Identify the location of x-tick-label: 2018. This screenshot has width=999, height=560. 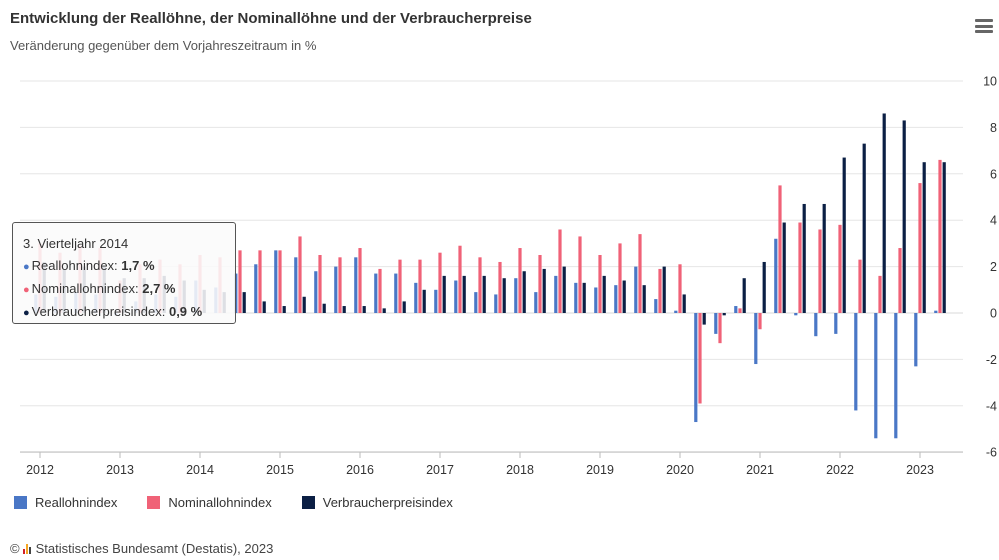
(520, 470).